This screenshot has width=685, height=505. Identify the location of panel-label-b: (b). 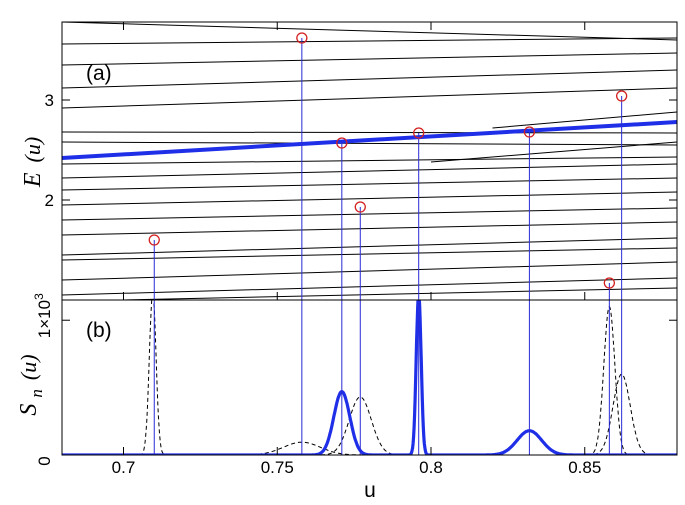
(99, 330).